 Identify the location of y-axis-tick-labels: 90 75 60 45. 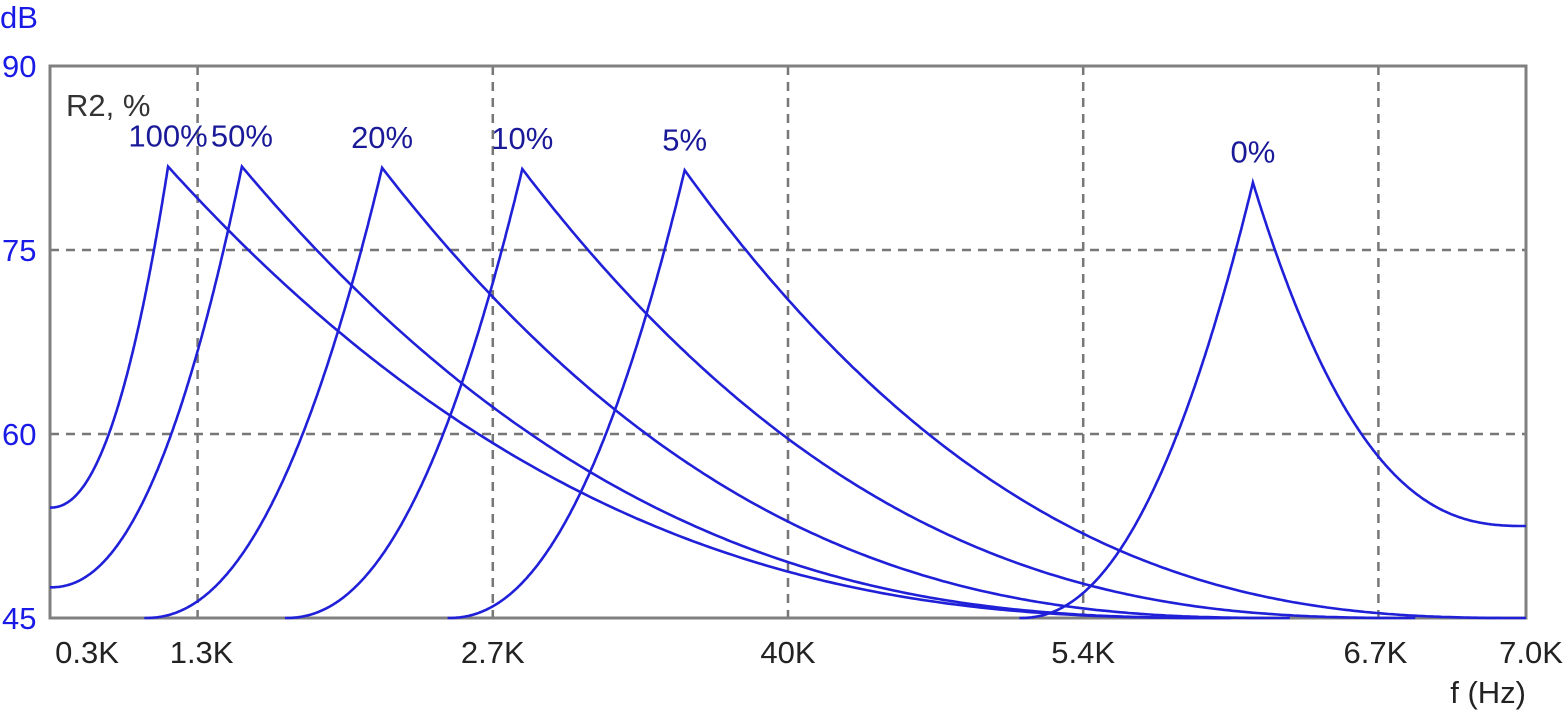
(19, 342).